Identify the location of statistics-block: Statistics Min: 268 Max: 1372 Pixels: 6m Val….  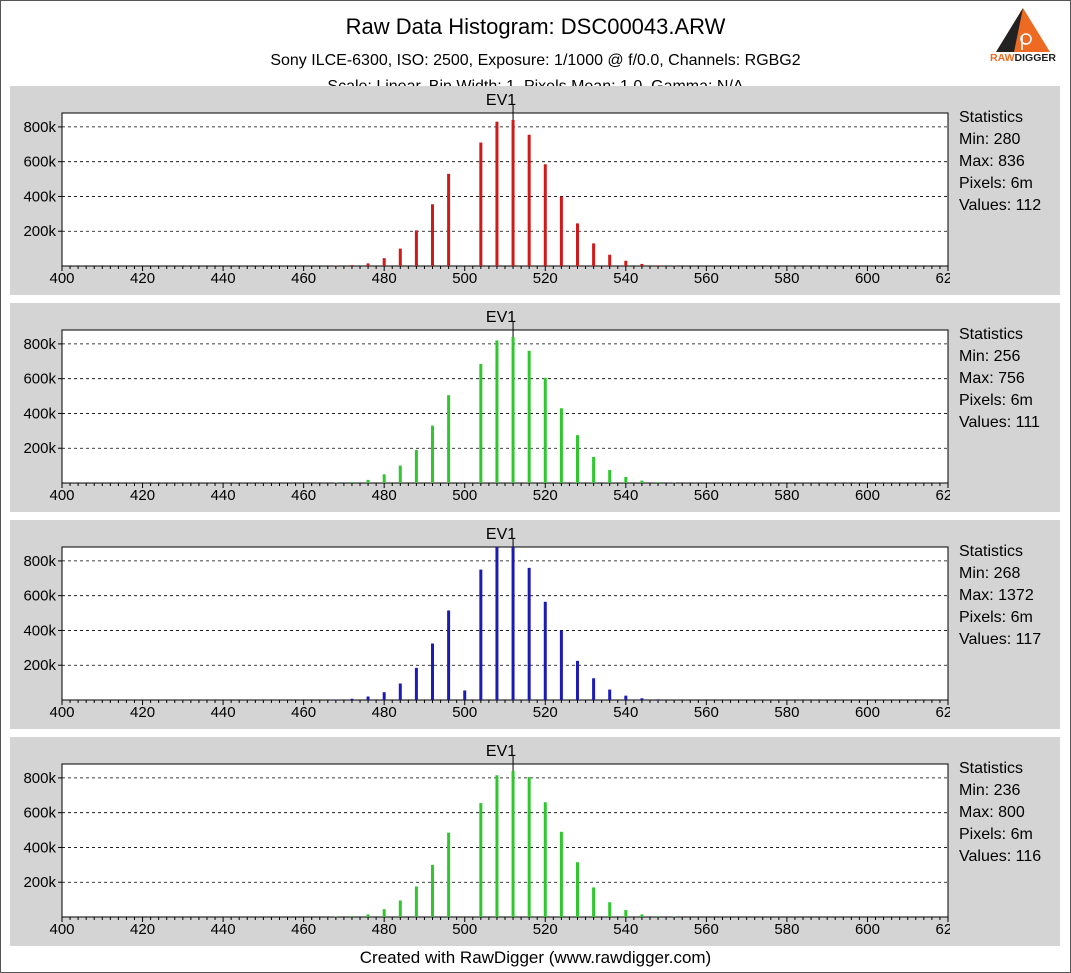
(1000, 596).